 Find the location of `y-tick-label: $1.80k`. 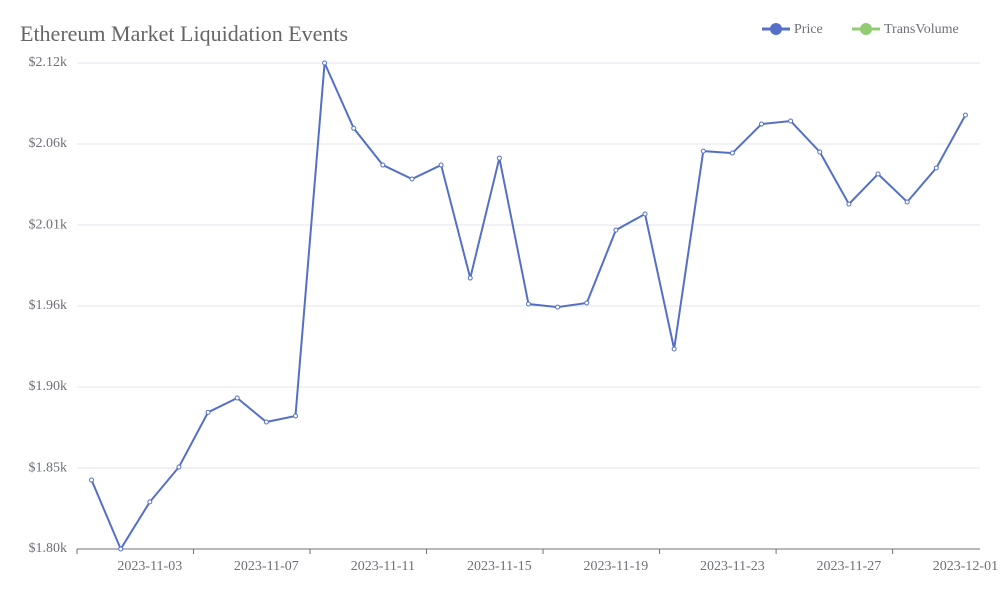

y-tick-label: $1.80k is located at coordinates (48, 548).